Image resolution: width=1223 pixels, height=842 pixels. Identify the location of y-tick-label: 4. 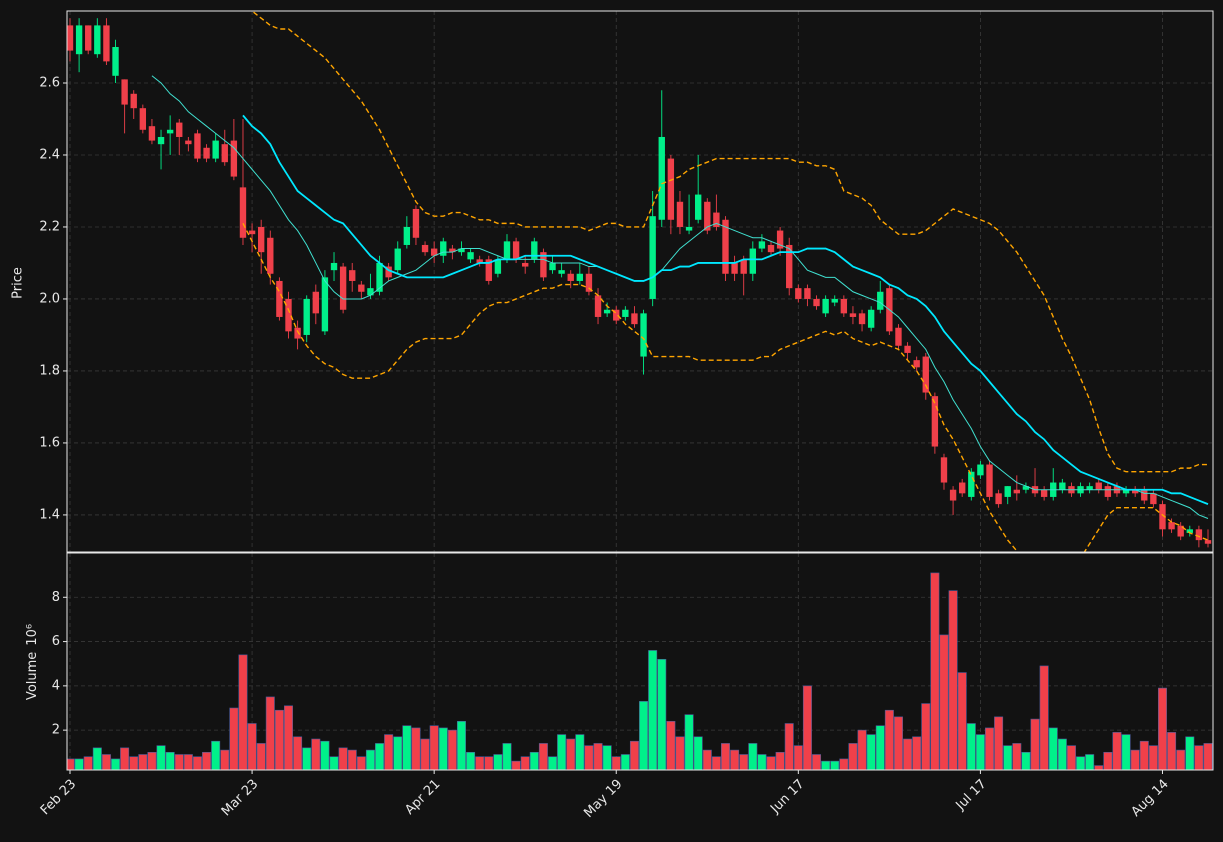
(56, 685).